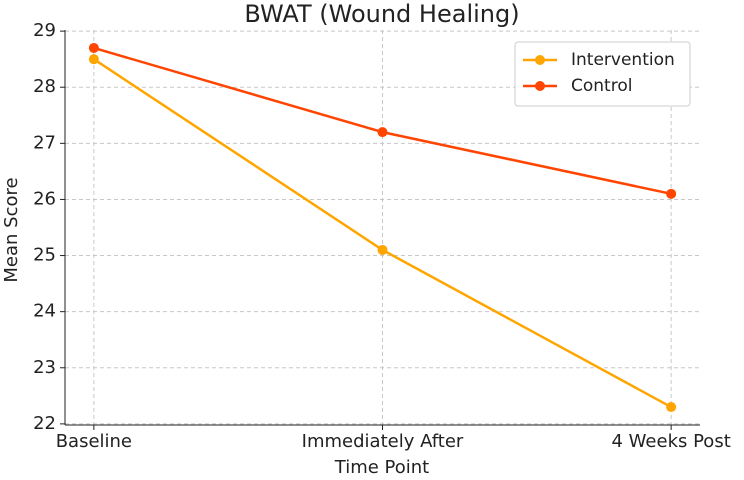 This screenshot has height=480, width=744. Describe the element at coordinates (44, 255) in the screenshot. I see `y-tick-label: 25` at that location.